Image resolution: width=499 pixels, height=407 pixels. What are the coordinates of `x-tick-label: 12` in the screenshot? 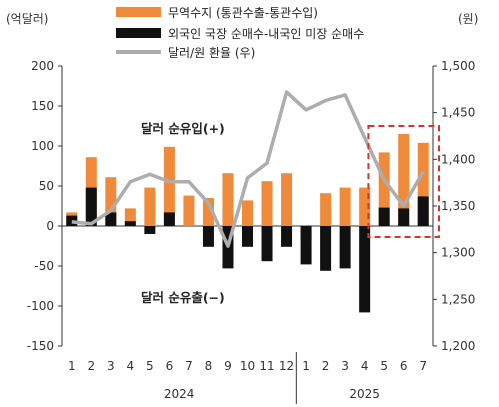 It's located at (286, 366).